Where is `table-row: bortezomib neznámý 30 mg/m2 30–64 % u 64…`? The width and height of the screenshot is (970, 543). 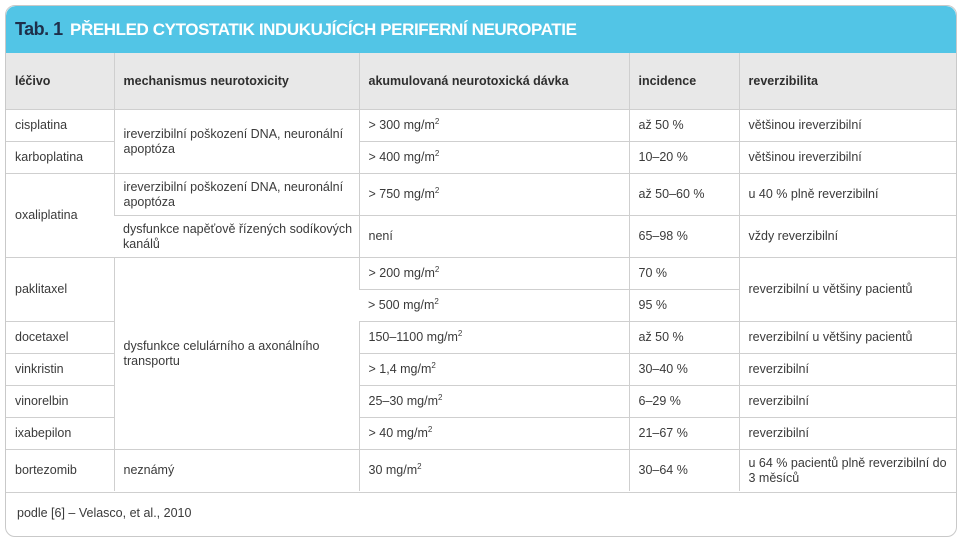
table-row: bortezomib neznámý 30 mg/m2 30–64 % u 64… is located at coordinates (481, 470).